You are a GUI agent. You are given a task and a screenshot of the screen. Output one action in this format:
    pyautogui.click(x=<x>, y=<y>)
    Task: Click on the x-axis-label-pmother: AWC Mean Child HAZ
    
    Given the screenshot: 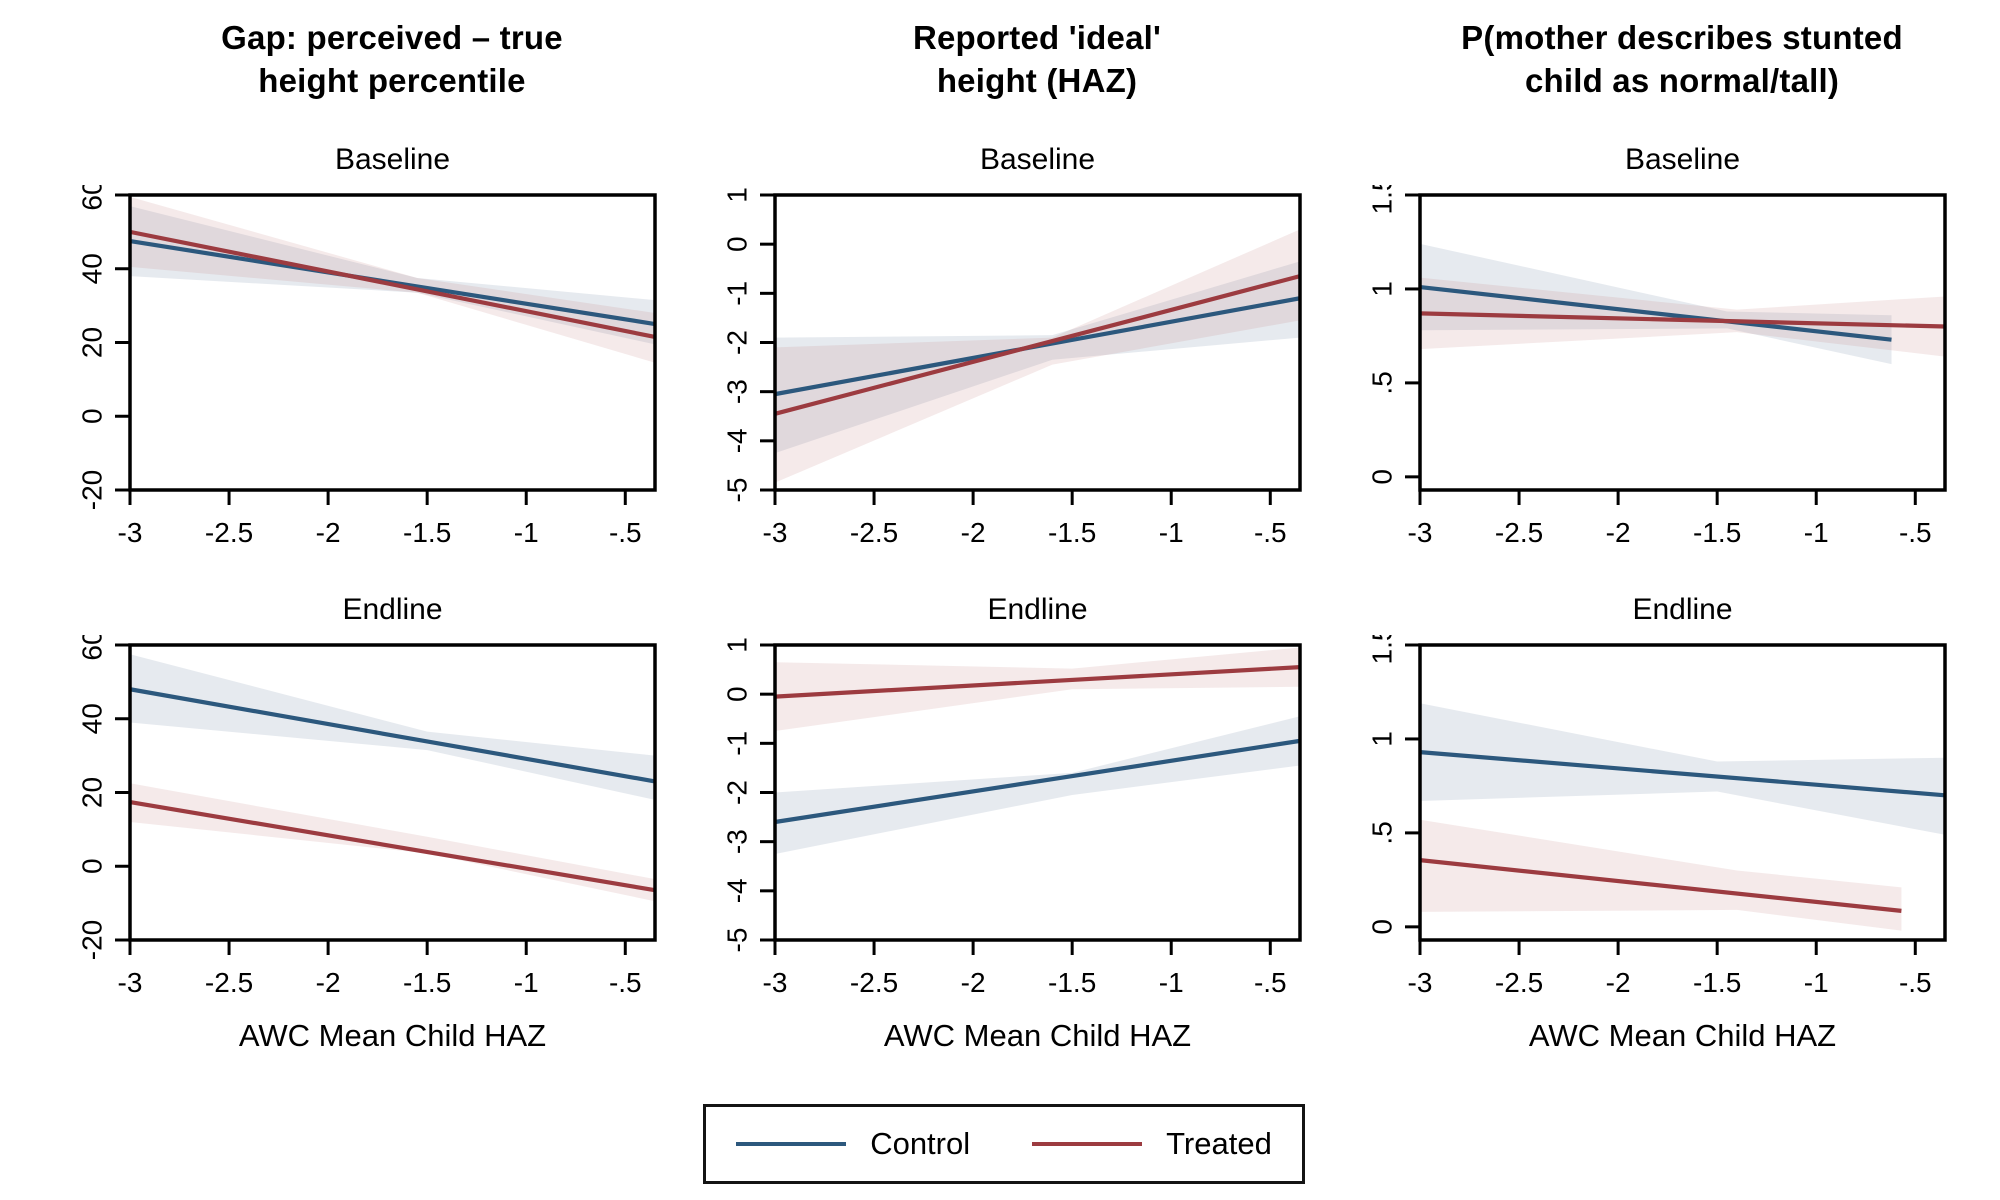 What is the action you would take?
    pyautogui.click(x=1682, y=1035)
    